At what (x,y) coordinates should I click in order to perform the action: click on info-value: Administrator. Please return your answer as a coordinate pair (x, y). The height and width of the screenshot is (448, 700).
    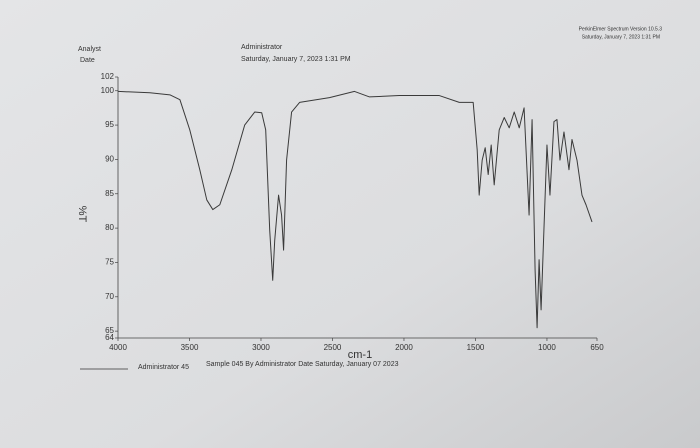
    Looking at the image, I should click on (262, 47).